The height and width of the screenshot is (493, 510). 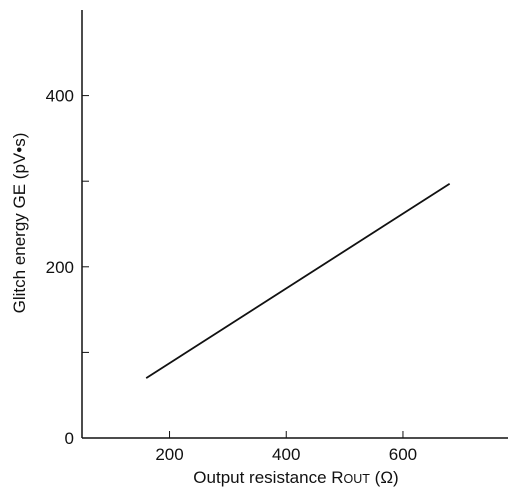 I want to click on x-tick-label-600: 600, so click(x=403, y=454).